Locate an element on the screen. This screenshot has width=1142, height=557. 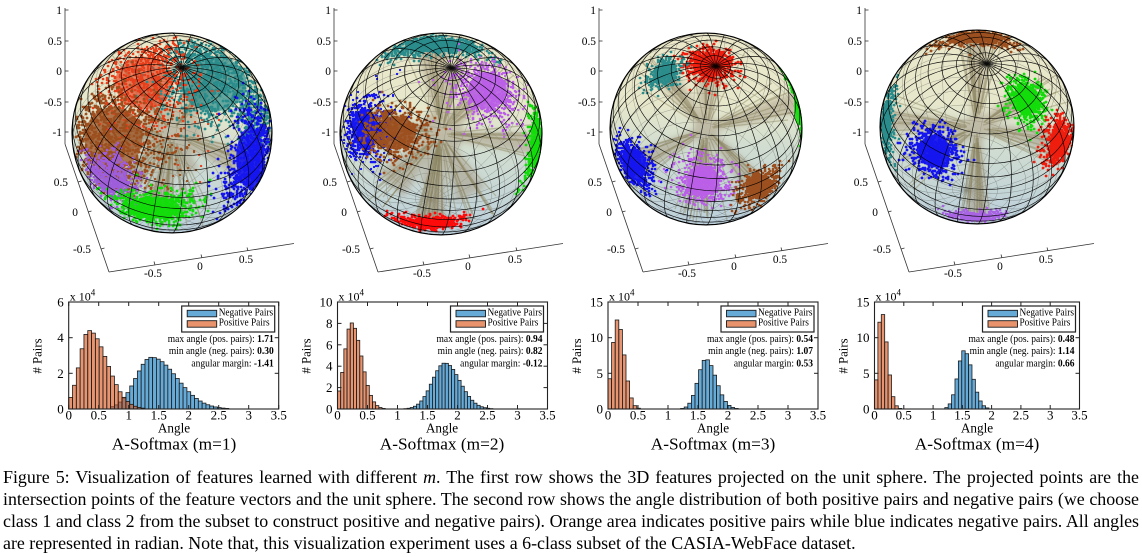
svg-text: max angle (pos. pairs): 0.54 is located at coordinates (760, 339).